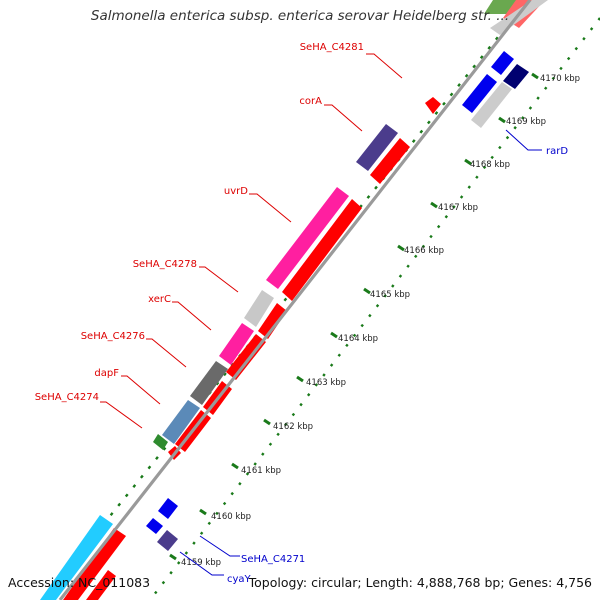  Describe the element at coordinates (424, 251) in the screenshot. I see `scale-label: 4166 kbp` at that location.